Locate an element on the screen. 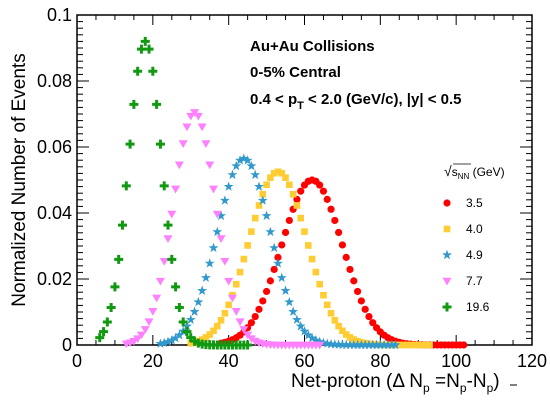 This screenshot has height=404, width=550. legend-label: 4.0 is located at coordinates (474, 229).